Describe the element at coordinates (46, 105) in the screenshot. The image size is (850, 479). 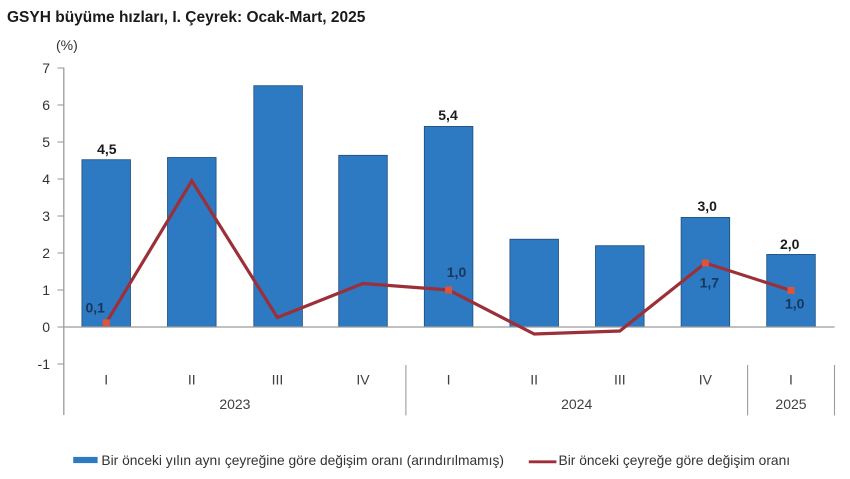
I see `svg-text: 6` at that location.